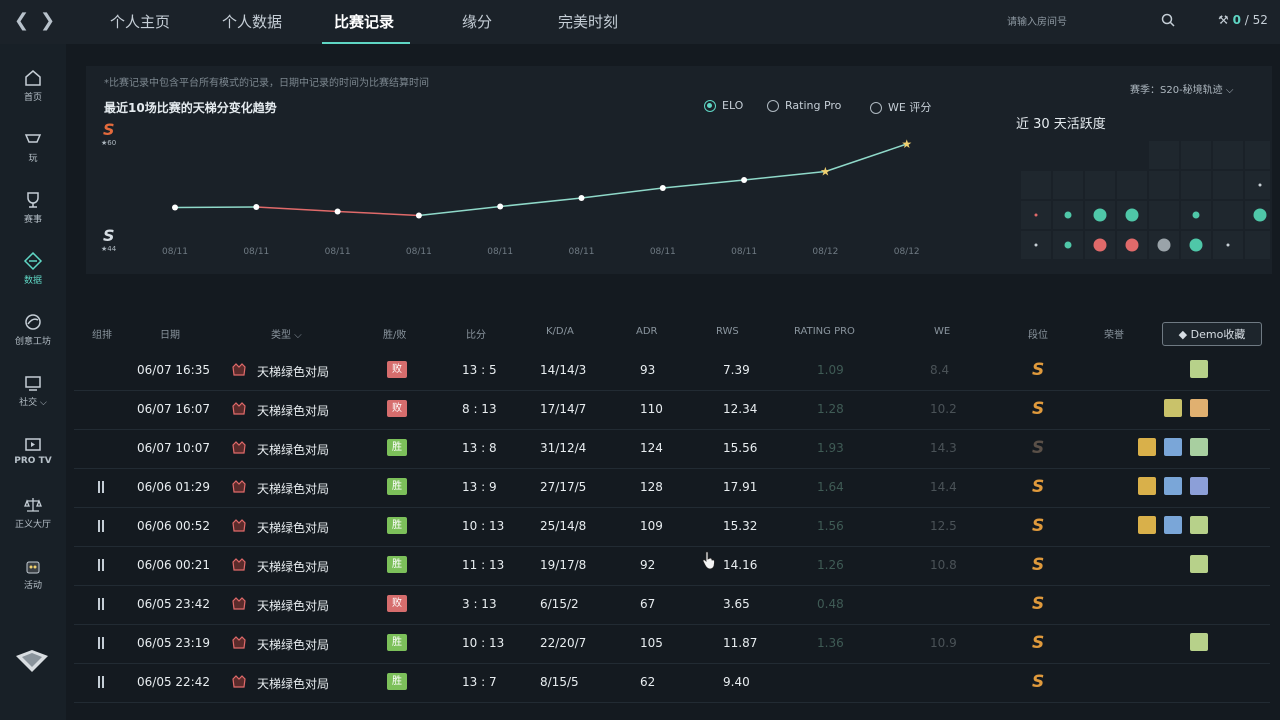  I want to click on match-score: 10 : 13, so click(483, 643).